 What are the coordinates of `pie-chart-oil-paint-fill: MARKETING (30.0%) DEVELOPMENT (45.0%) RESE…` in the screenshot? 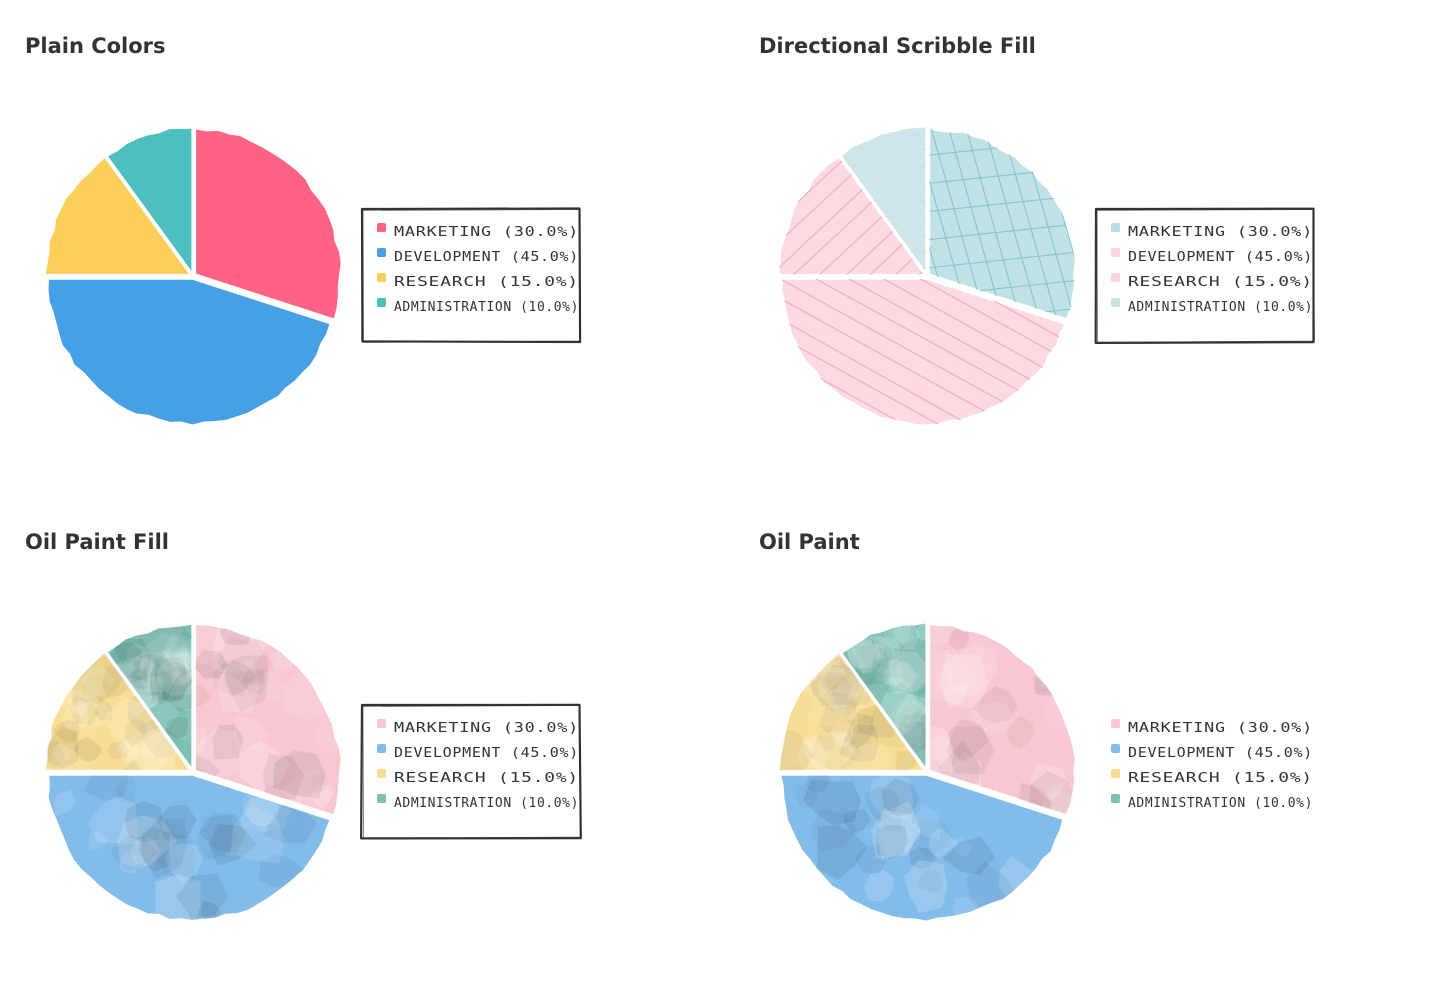 It's located at (312, 772).